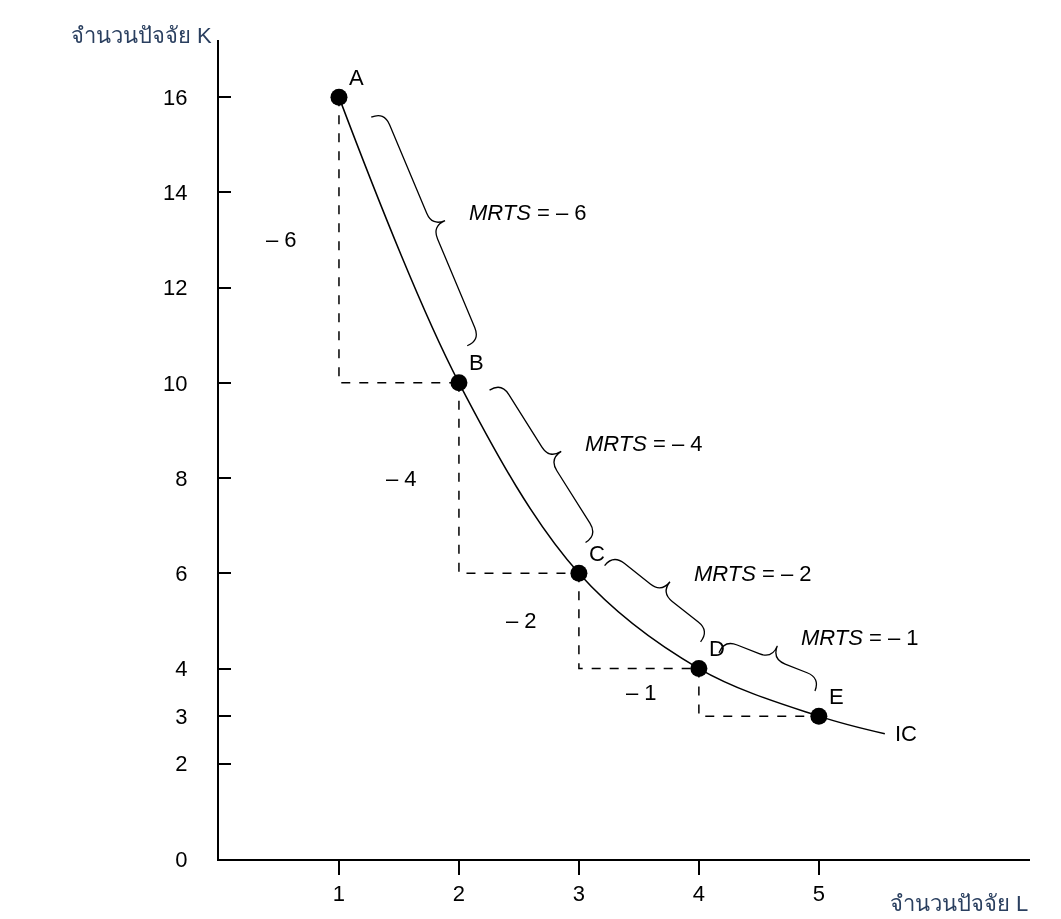  What do you see at coordinates (753, 573) in the screenshot?
I see `annotation: MRTS = – 2` at bounding box center [753, 573].